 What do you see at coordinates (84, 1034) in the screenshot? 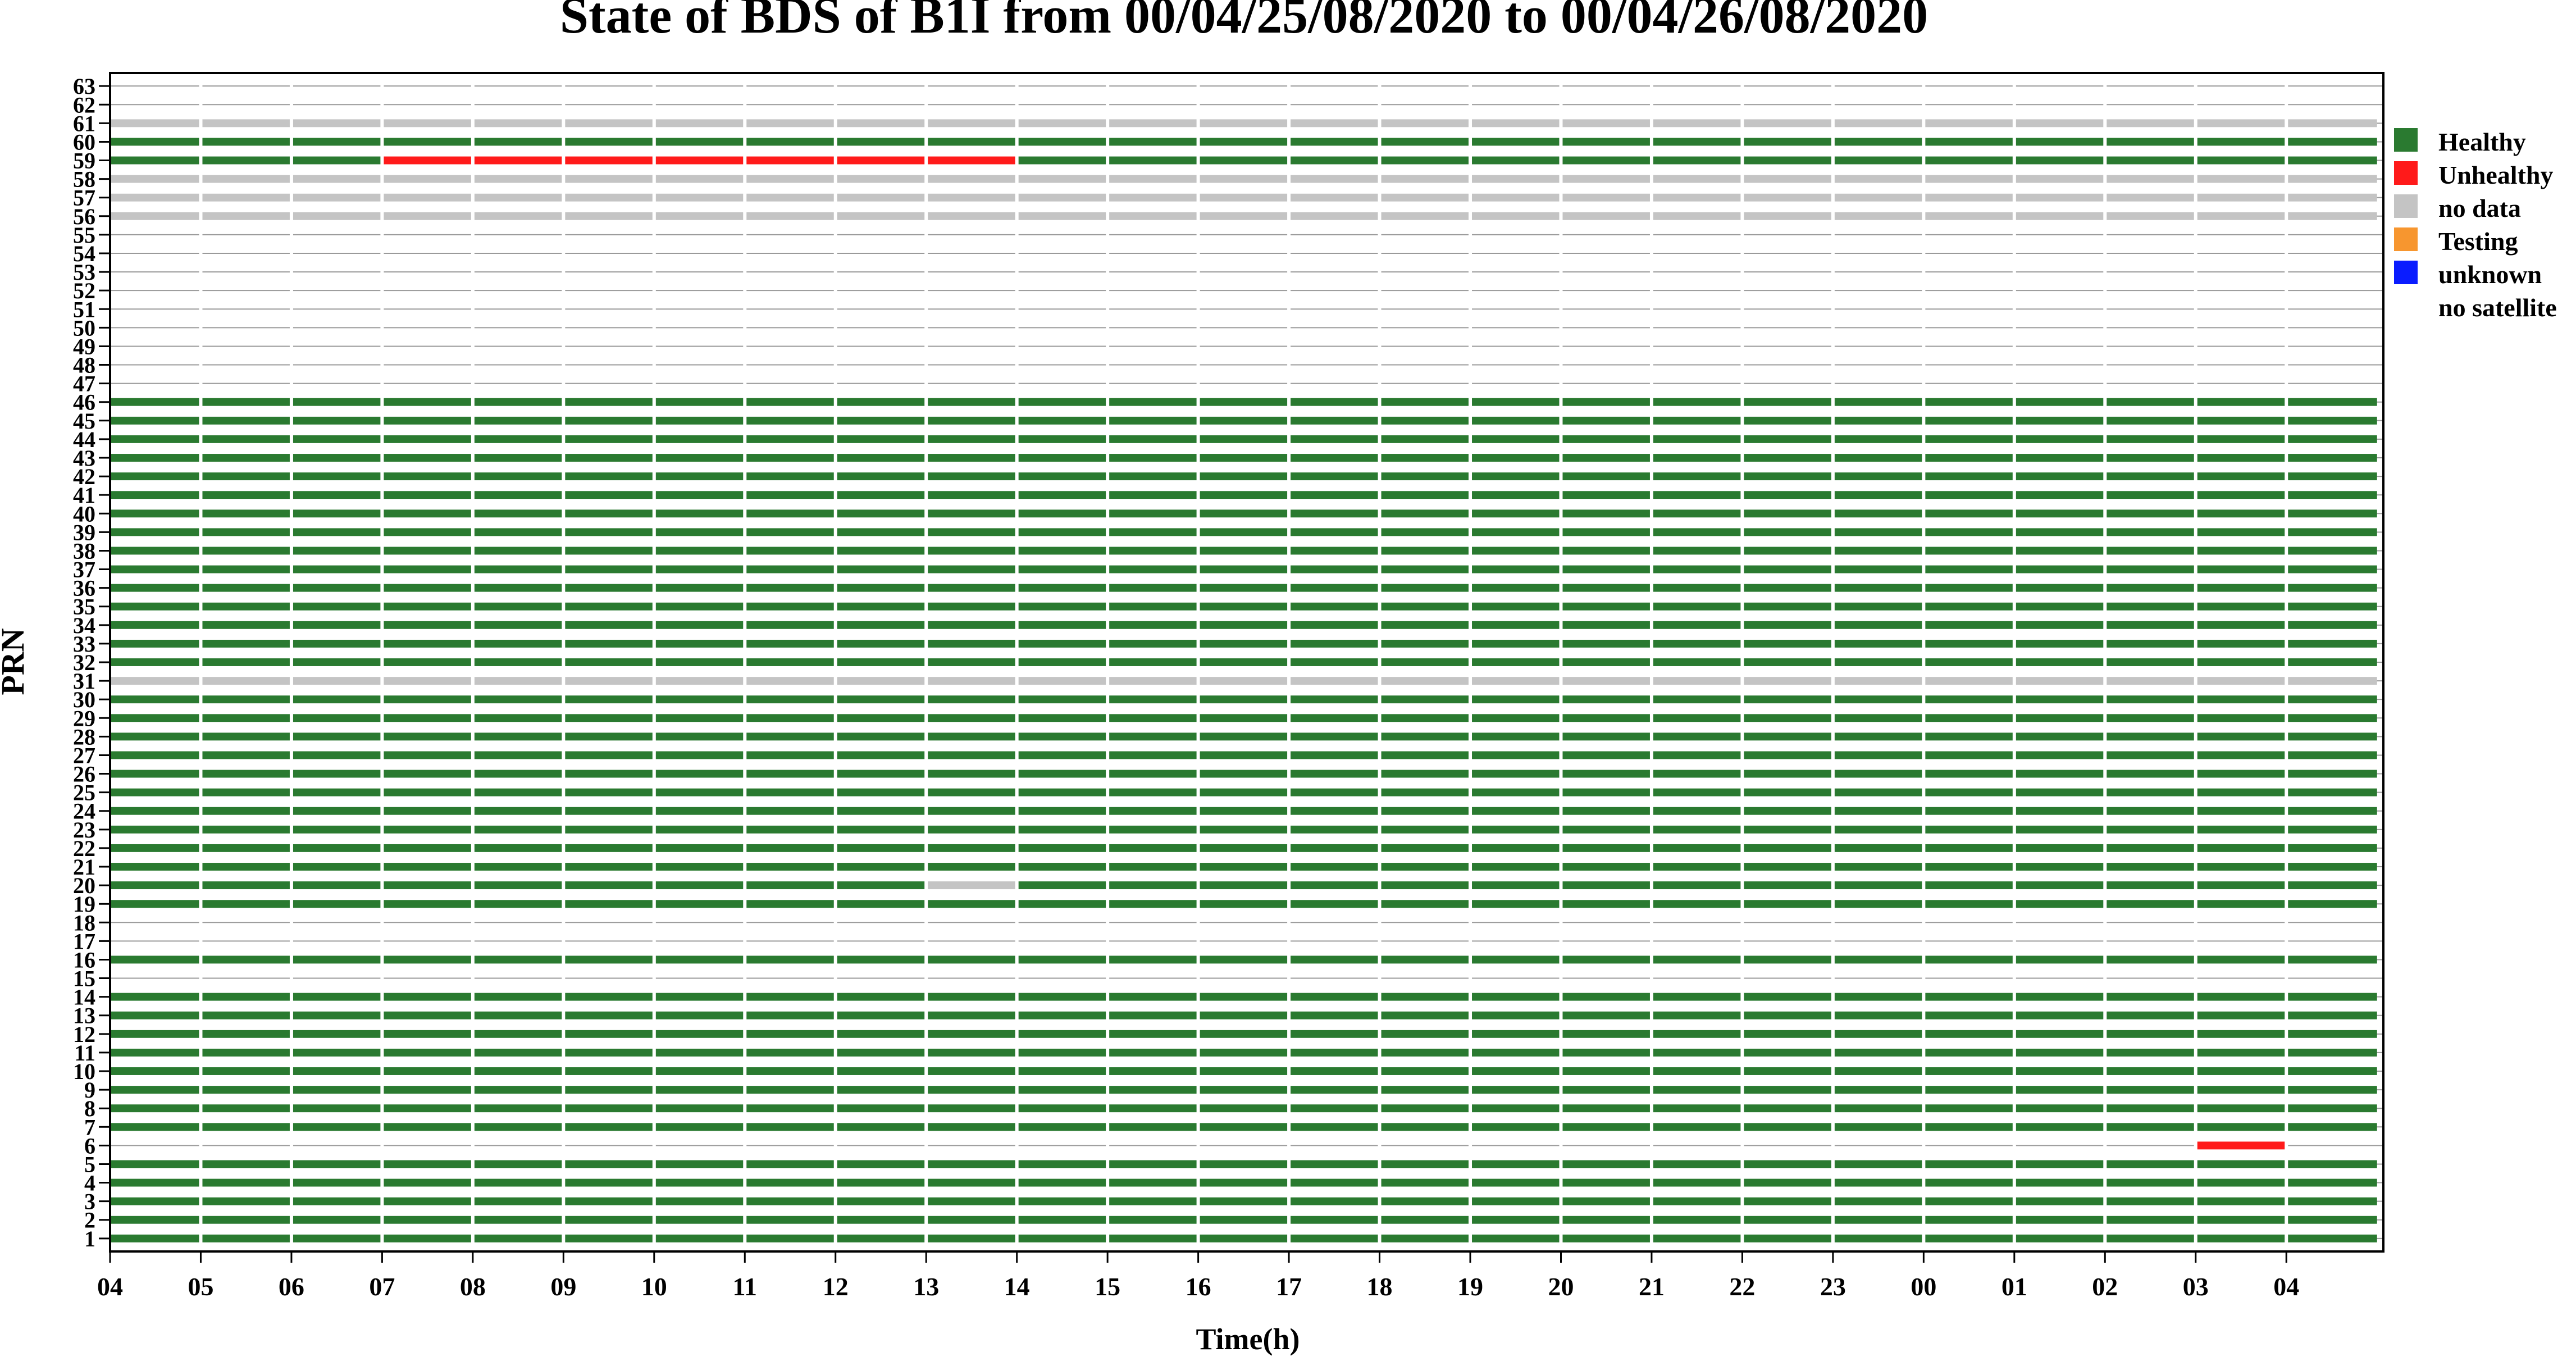
I see `y-tick-label-12: 12` at bounding box center [84, 1034].